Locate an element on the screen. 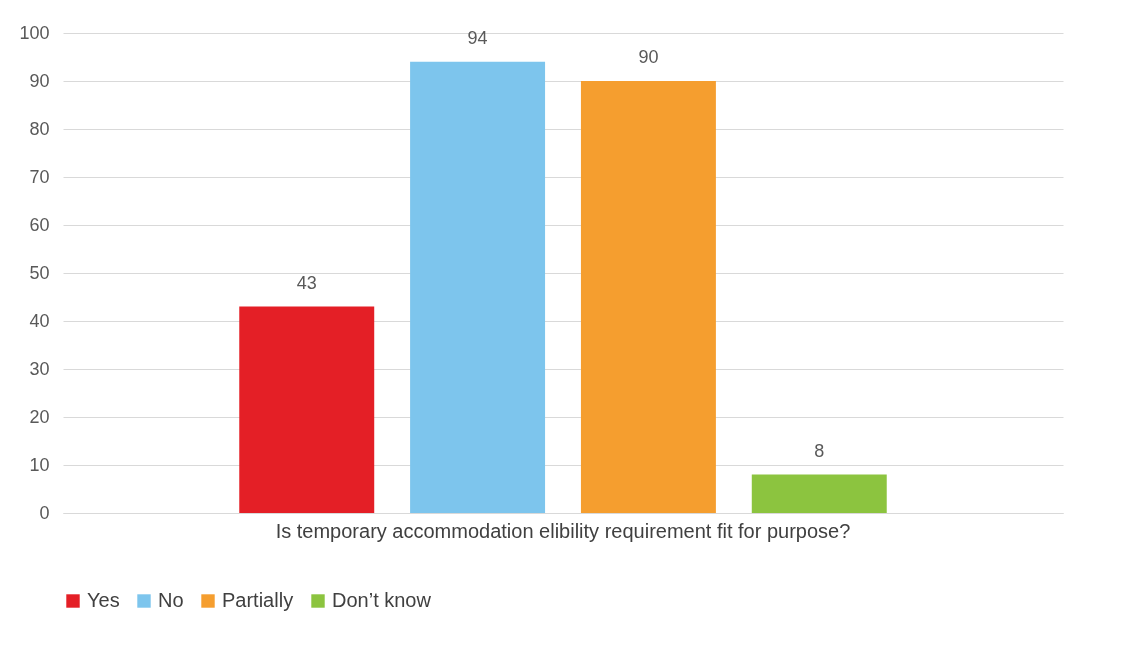 This screenshot has height=663, width=1125. data-label: 90 is located at coordinates (648, 57).